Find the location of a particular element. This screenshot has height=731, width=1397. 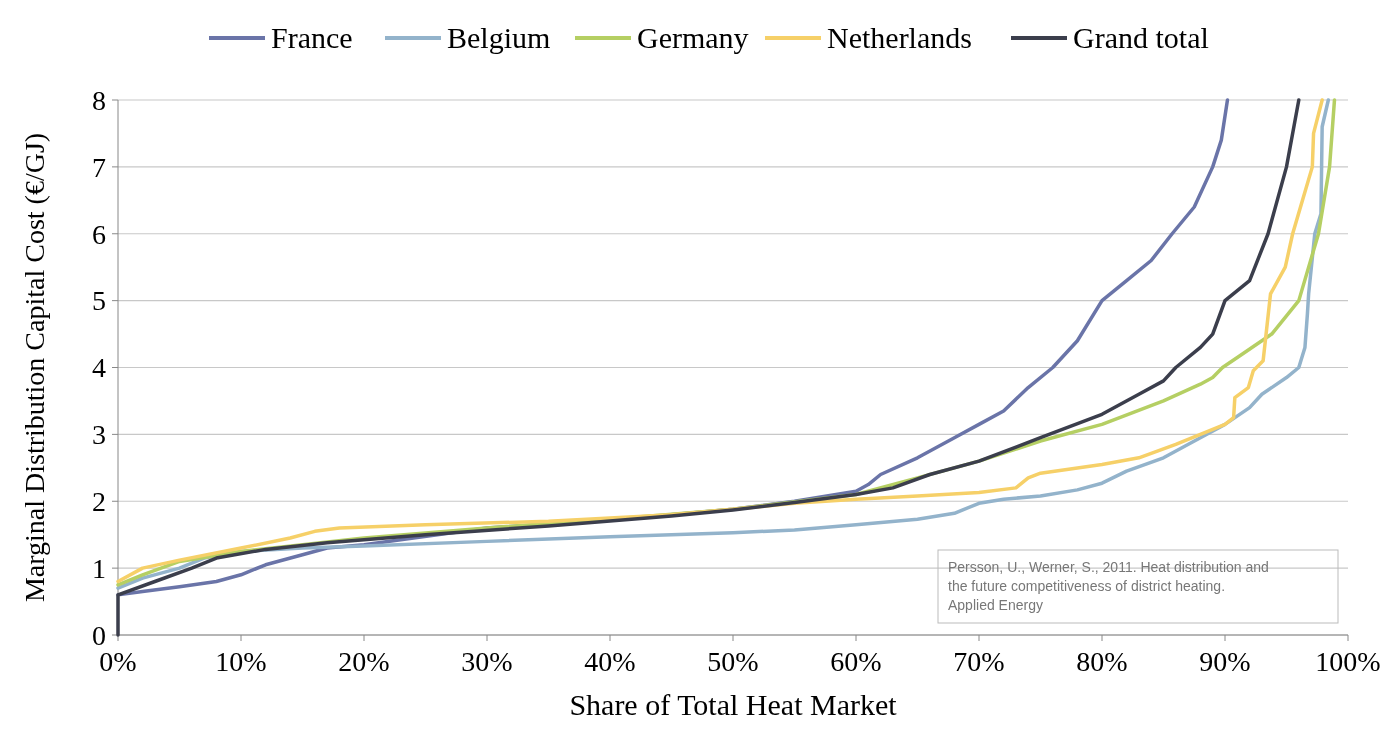

legend-label: Belgium is located at coordinates (499, 37).